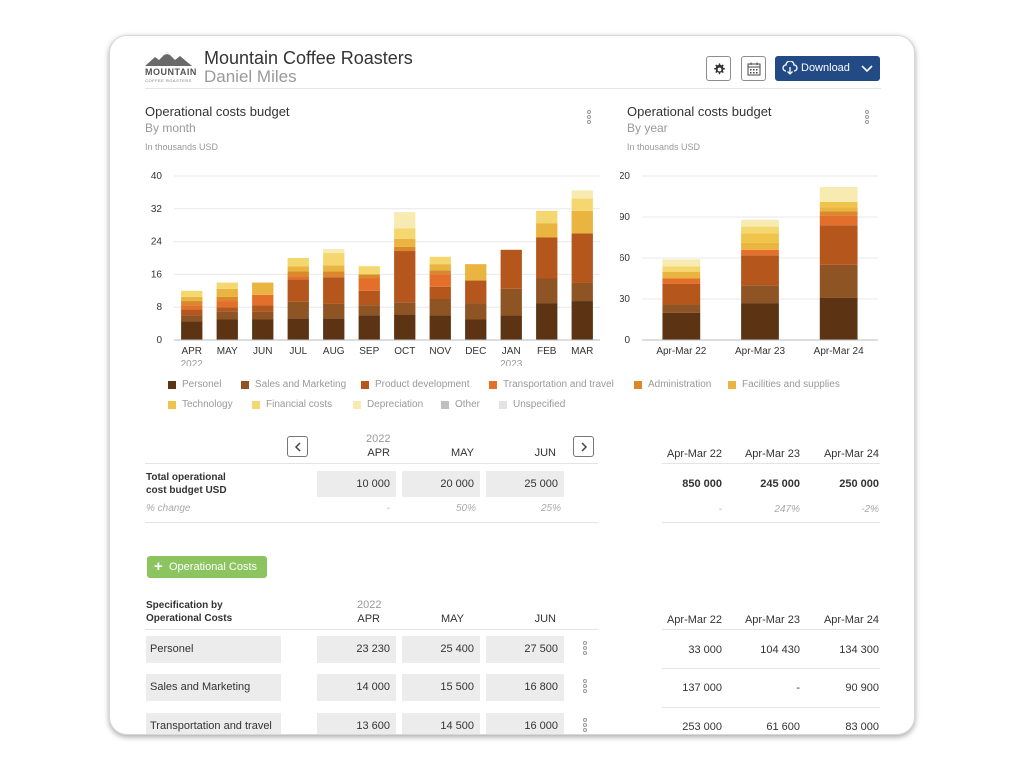 This screenshot has width=1024, height=768. What do you see at coordinates (784, 384) in the screenshot?
I see `legend-item: Facilities and supplies` at bounding box center [784, 384].